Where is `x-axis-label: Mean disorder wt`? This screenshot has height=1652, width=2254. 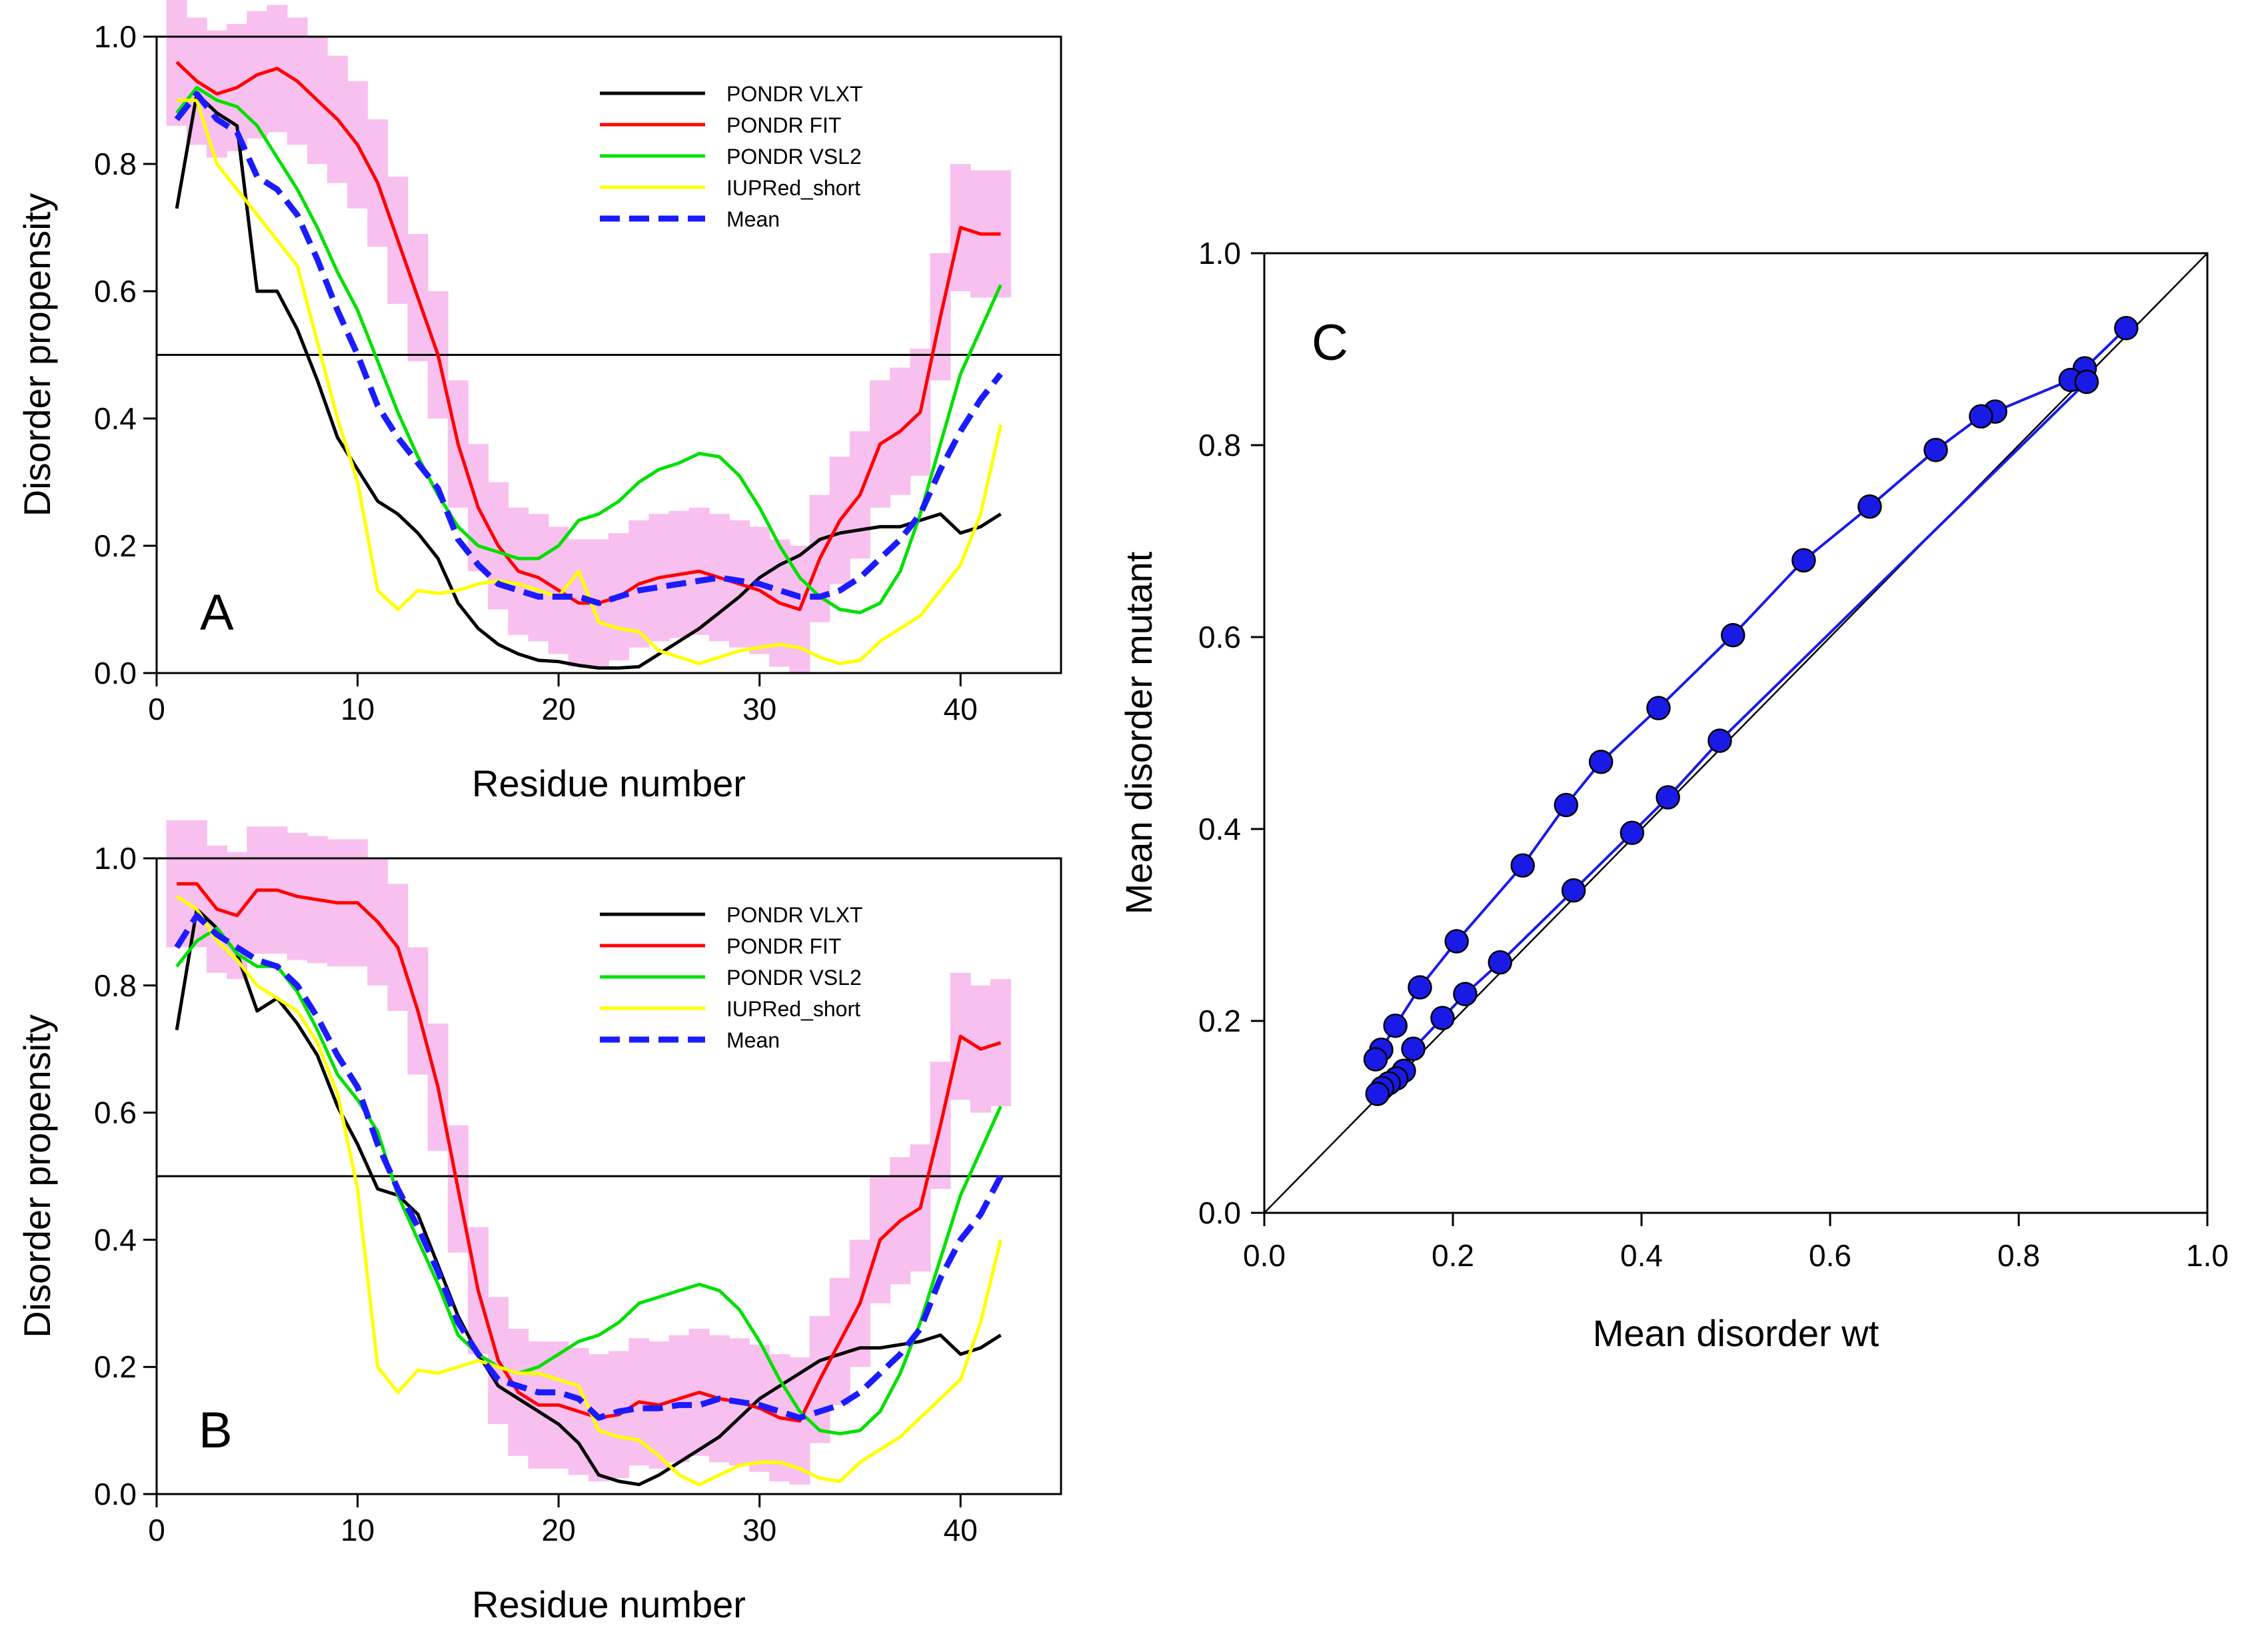
x-axis-label: Mean disorder wt is located at coordinates (1736, 1333).